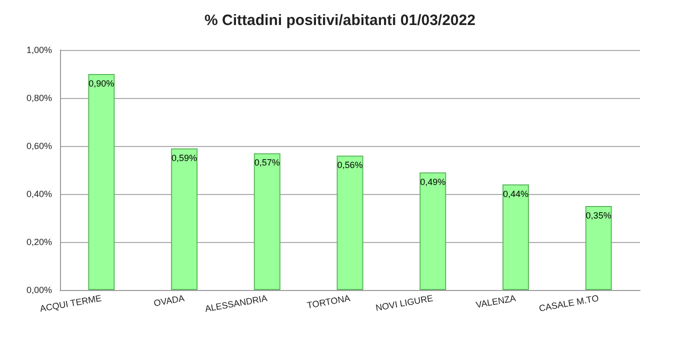 This screenshot has width=680, height=340. Describe the element at coordinates (599, 215) in the screenshot. I see `data-label: 0,35%` at that location.